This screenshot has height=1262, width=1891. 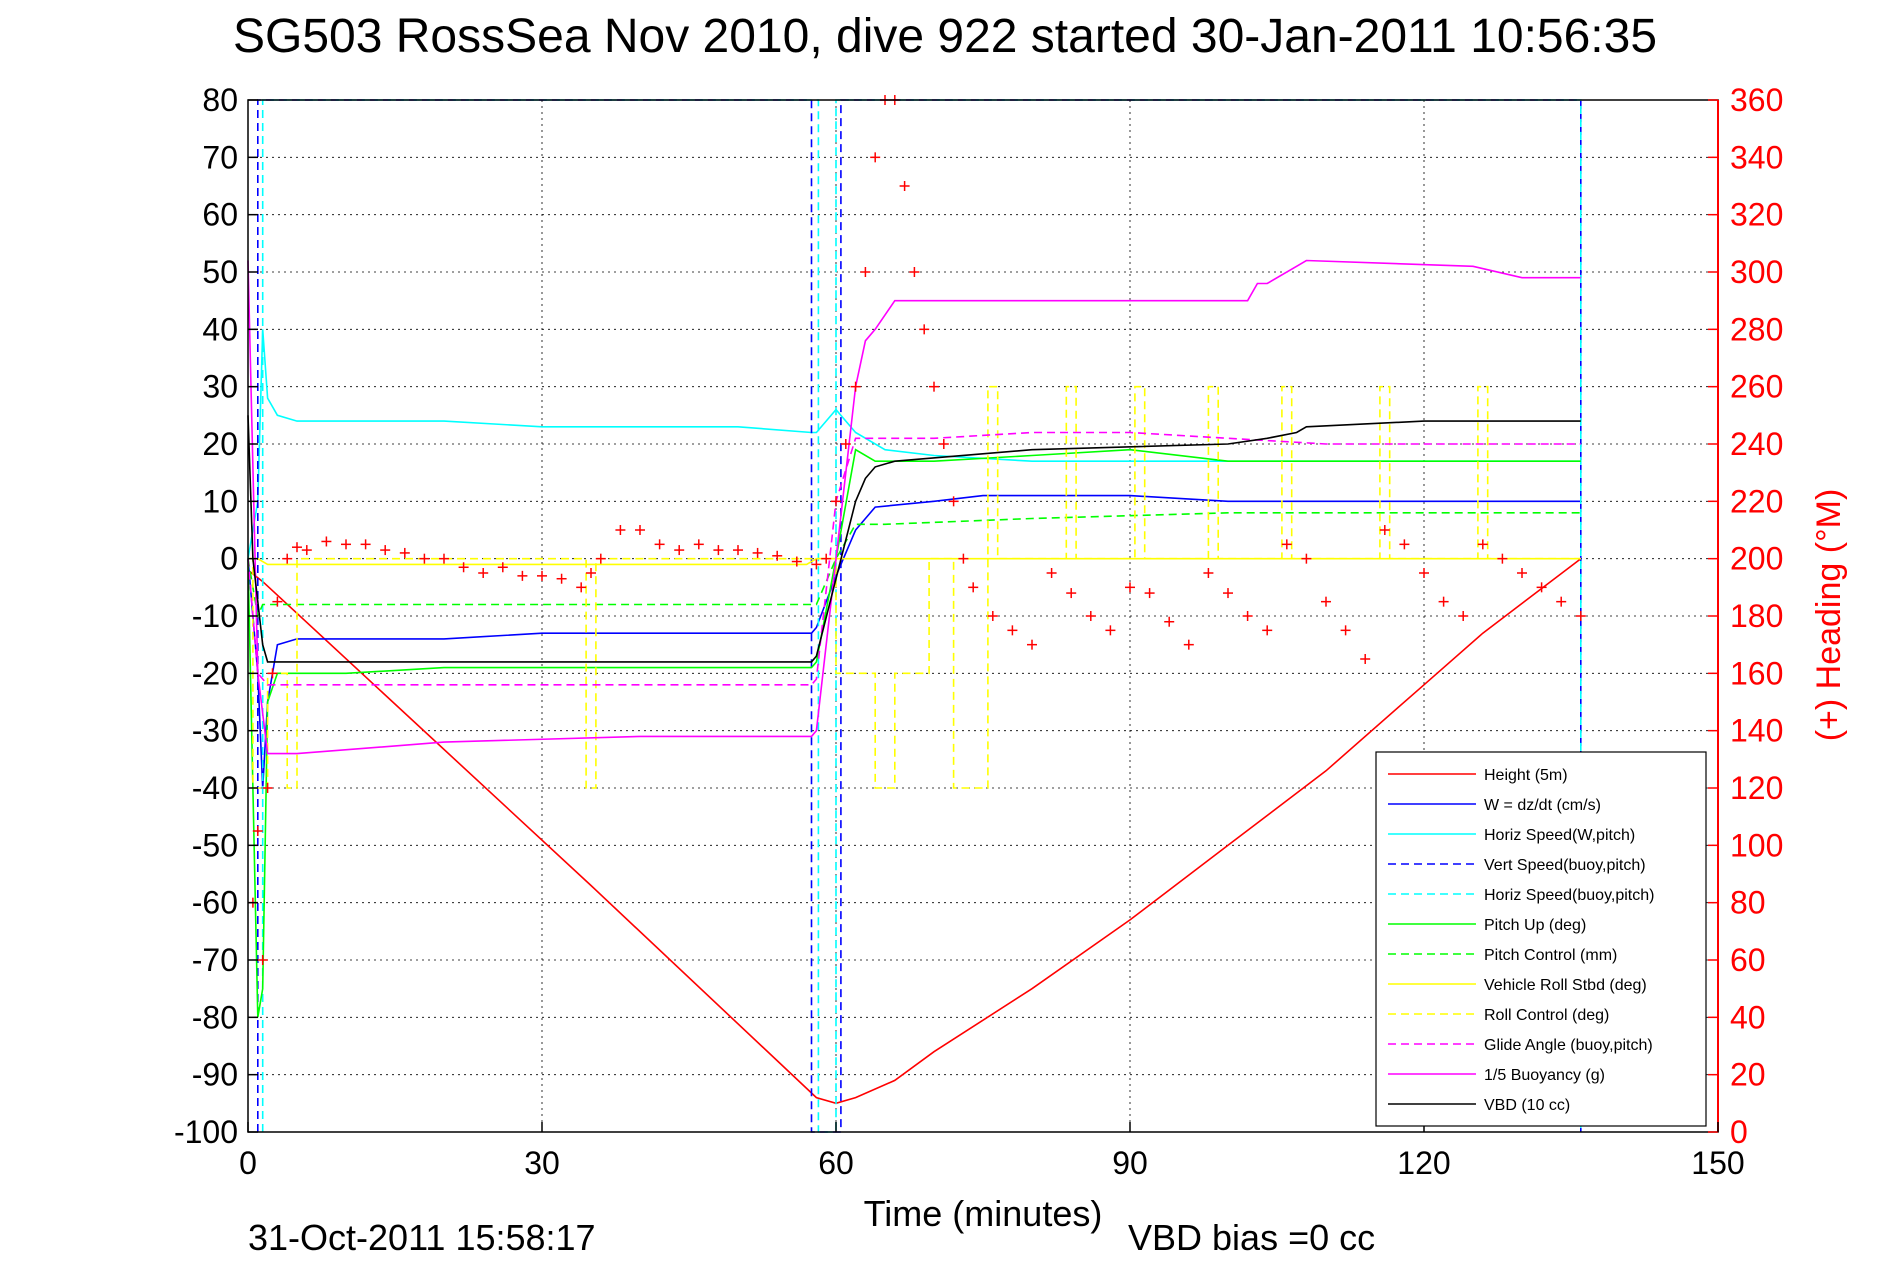 What do you see at coordinates (1542, 805) in the screenshot?
I see `legend-label: W = dz/dt (cm/s)` at bounding box center [1542, 805].